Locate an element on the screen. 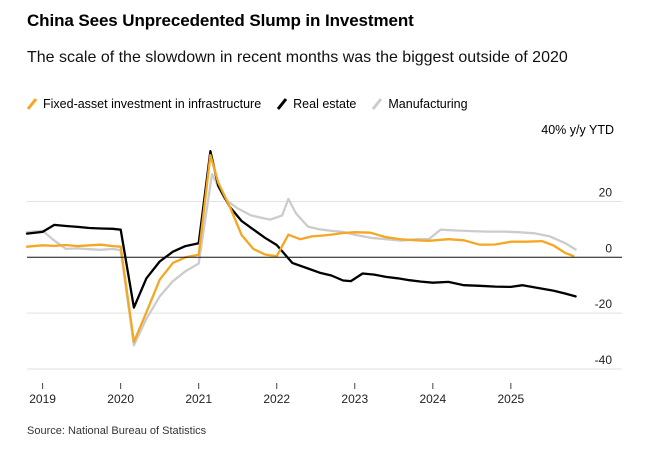 The image size is (650, 452). legend-swatch-real-estate is located at coordinates (282, 104).